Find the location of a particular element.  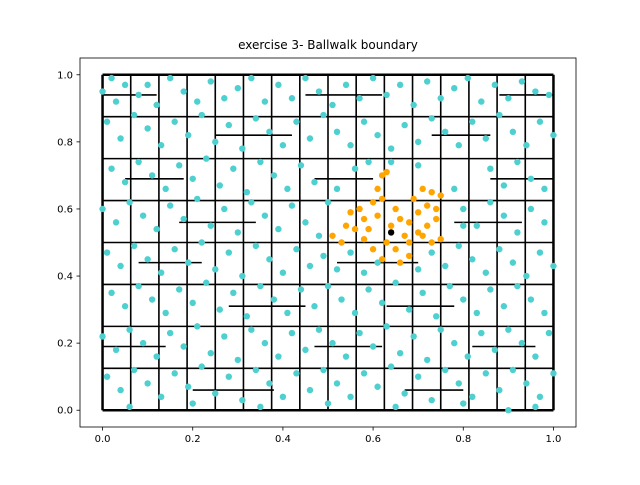

x-axis: 0.0 0.2 0.4 0.6 0.8 1.0 is located at coordinates (328, 436).